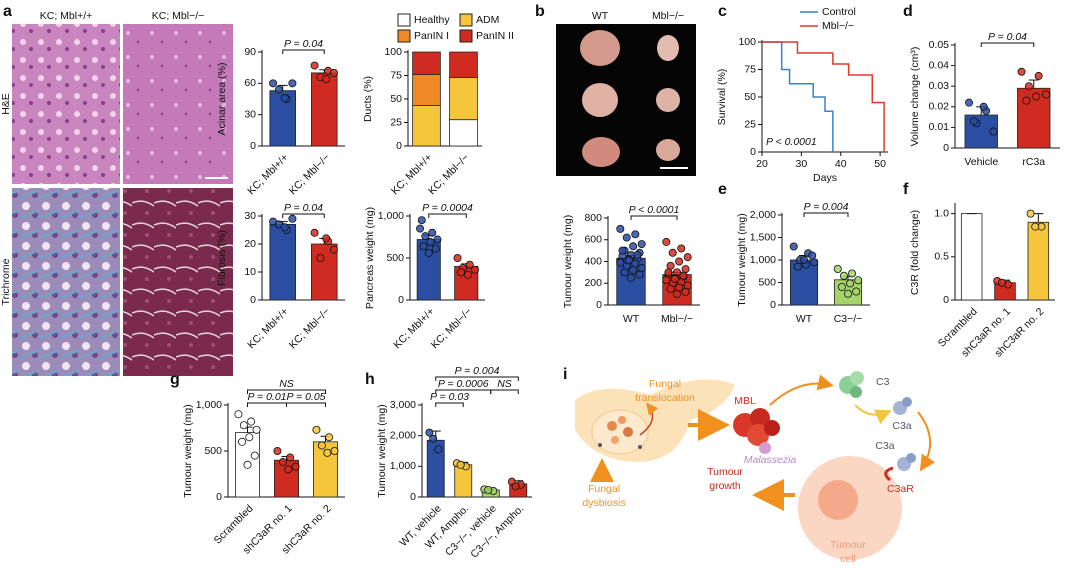 Image resolution: width=1080 pixels, height=569 pixels. What do you see at coordinates (370, 379) in the screenshot?
I see `panel-letter: h` at bounding box center [370, 379].